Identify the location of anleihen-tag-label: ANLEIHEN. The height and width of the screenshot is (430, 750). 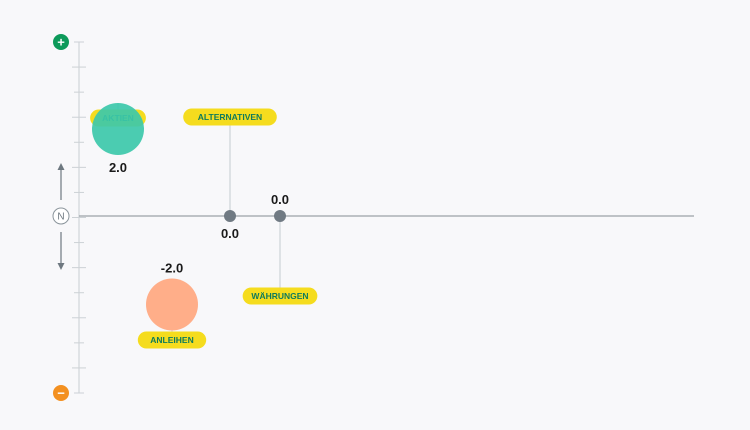
(171, 340).